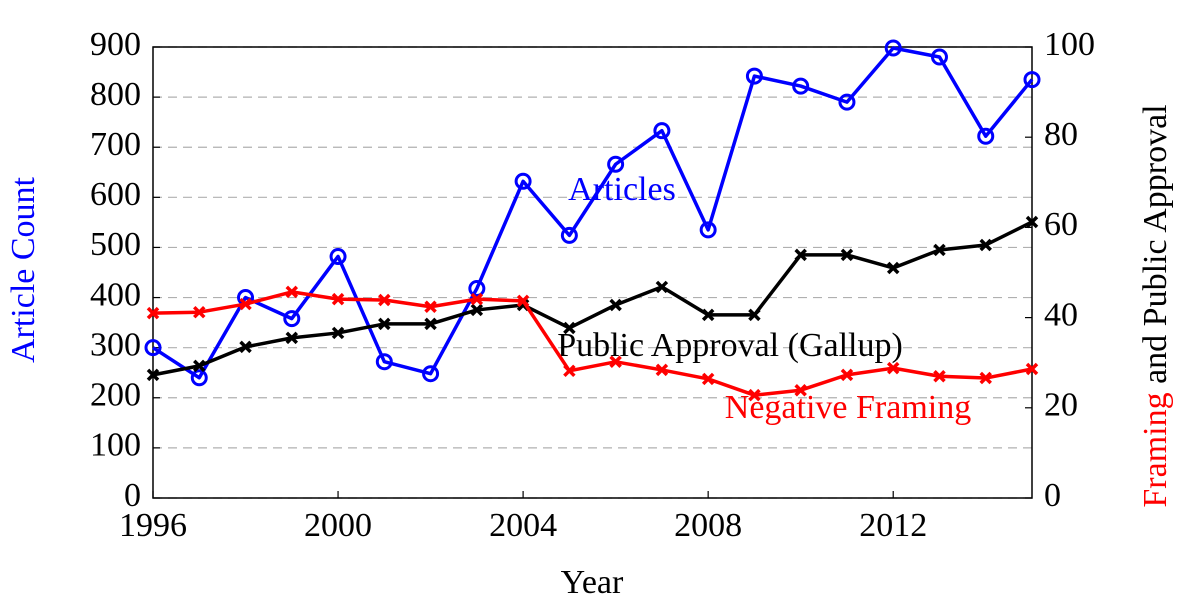  Describe the element at coordinates (848, 407) in the screenshot. I see `series-label: Negative Framing` at that location.